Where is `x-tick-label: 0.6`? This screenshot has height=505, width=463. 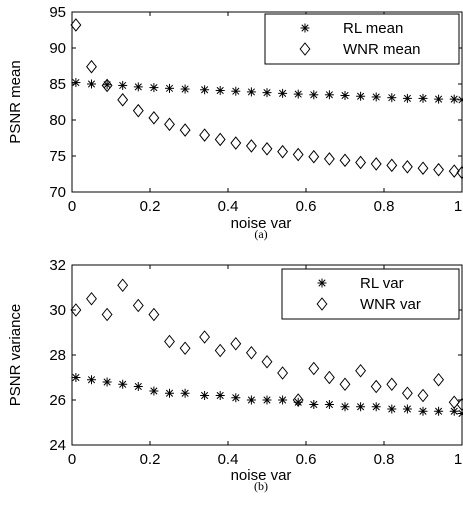
x-tick-label: 0.6 is located at coordinates (306, 206).